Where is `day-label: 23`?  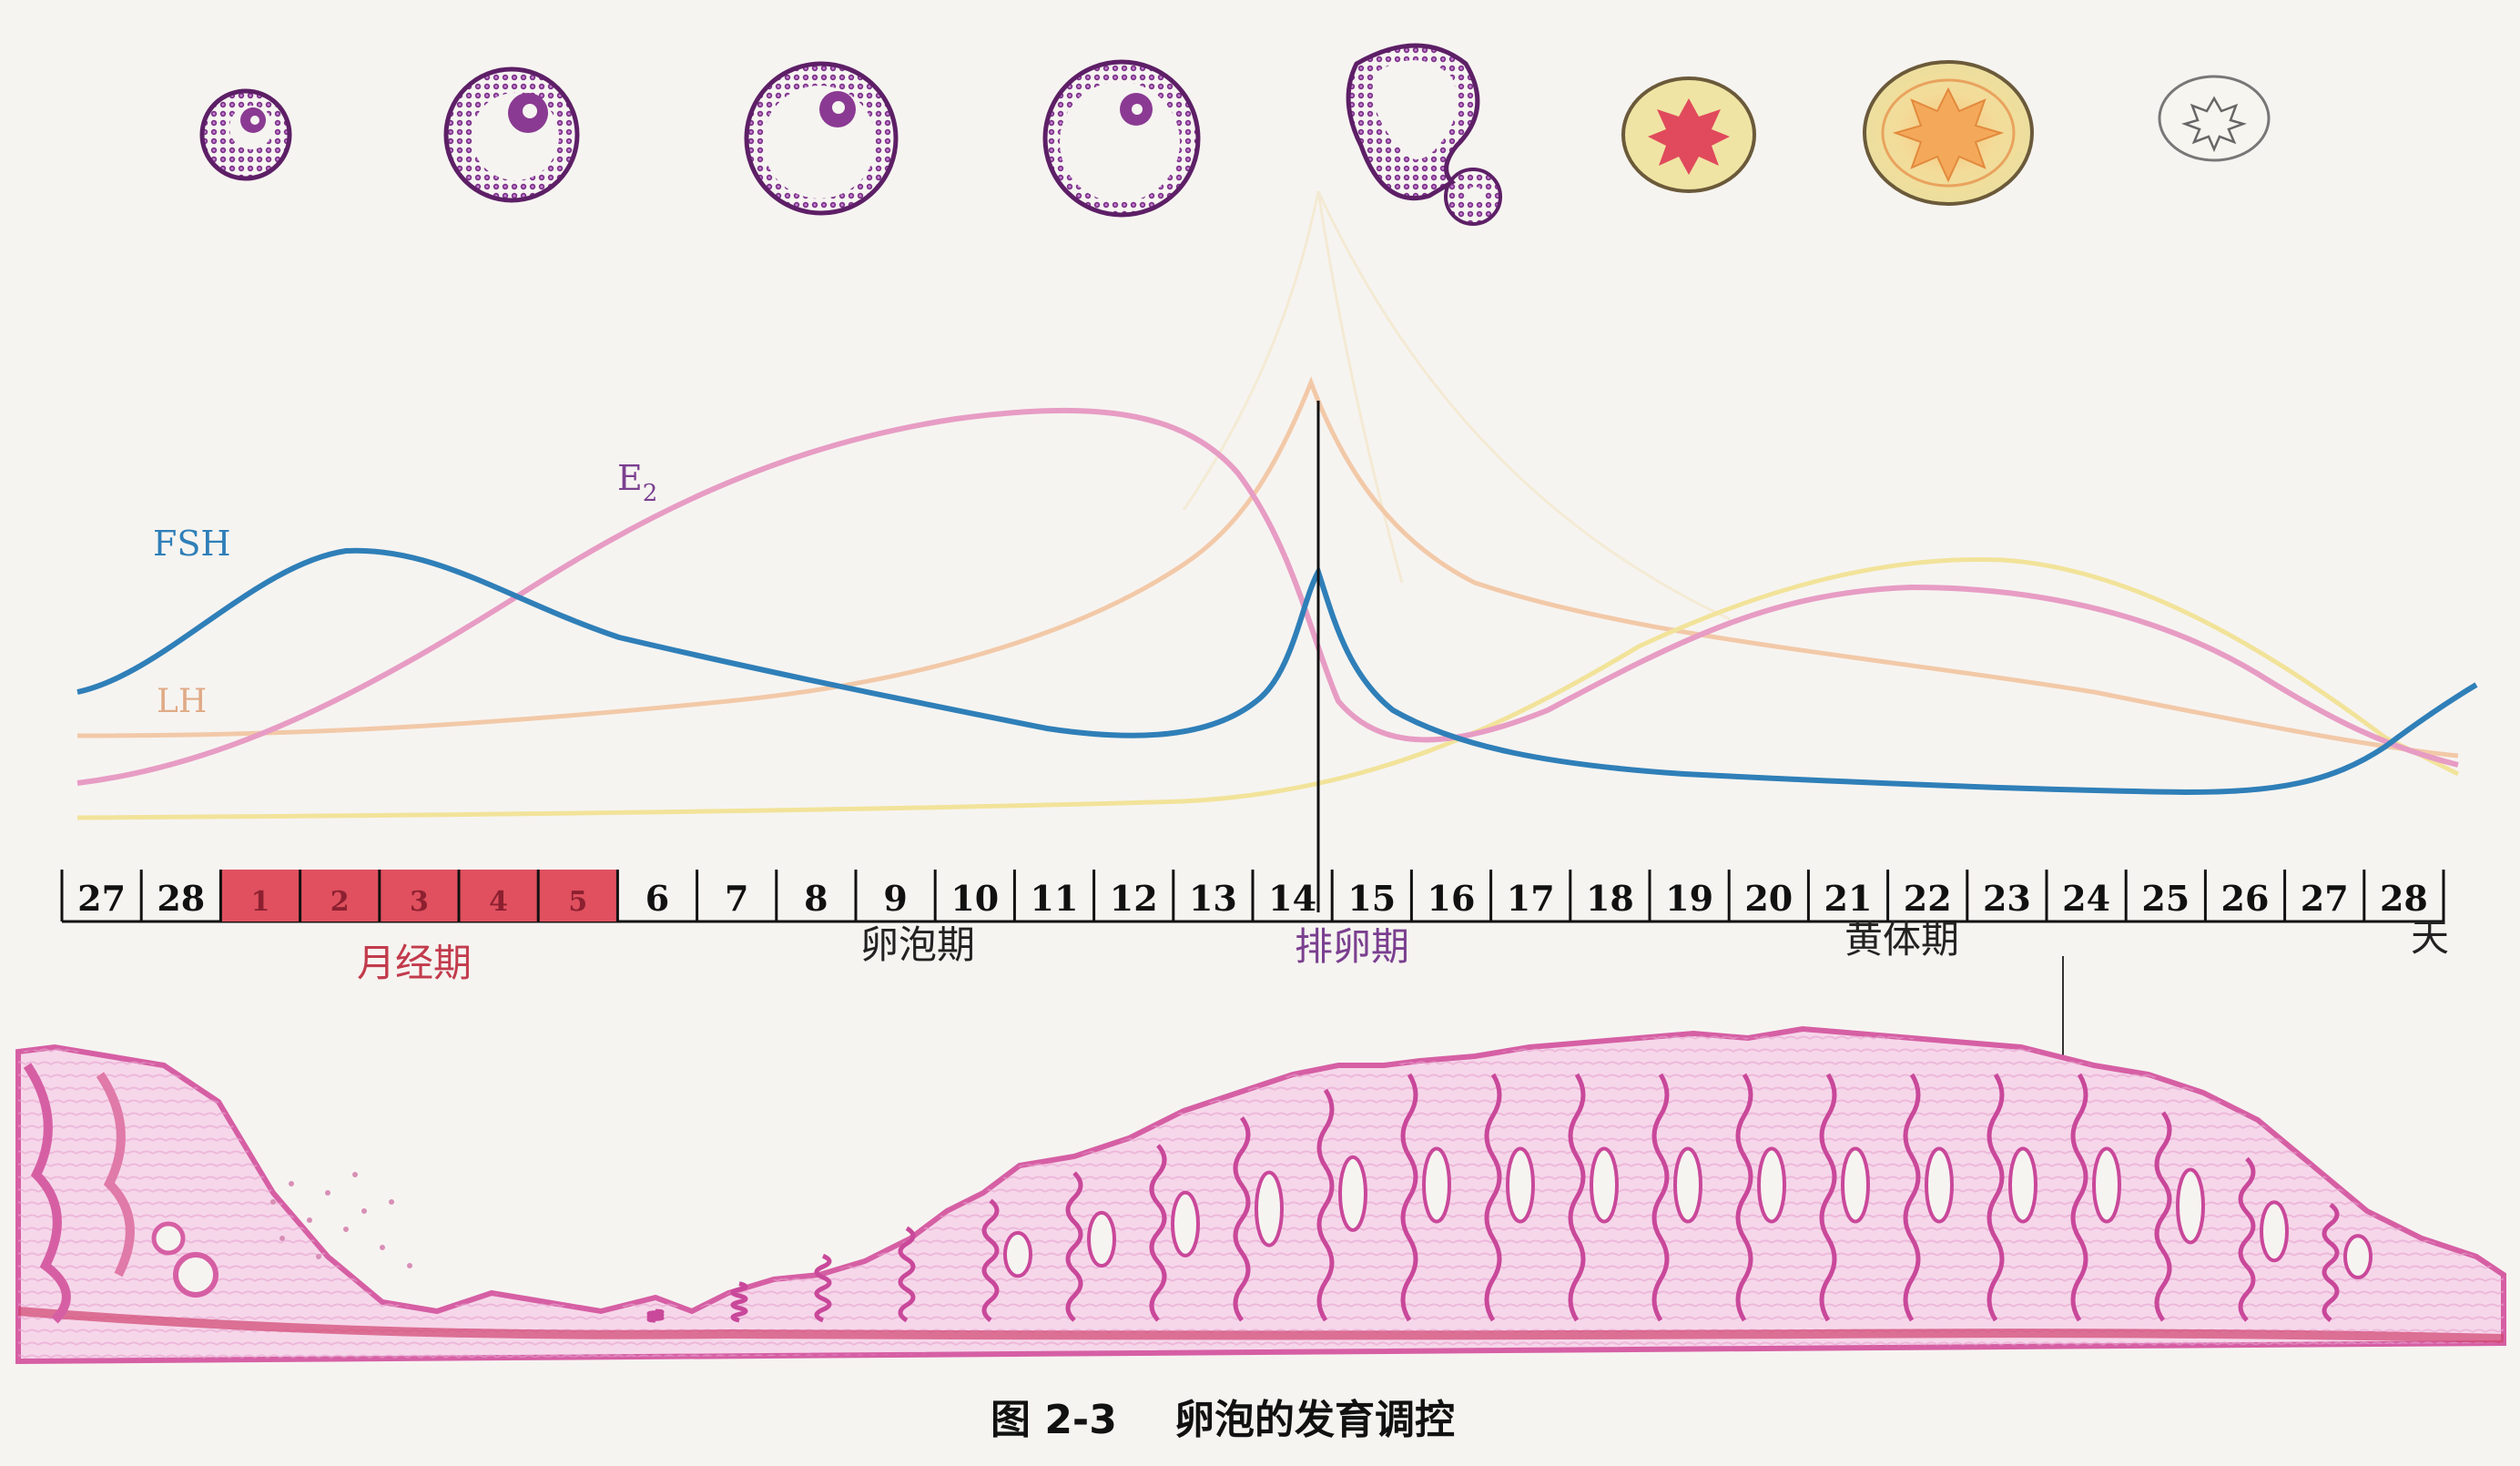 day-label: 23 is located at coordinates (2007, 898).